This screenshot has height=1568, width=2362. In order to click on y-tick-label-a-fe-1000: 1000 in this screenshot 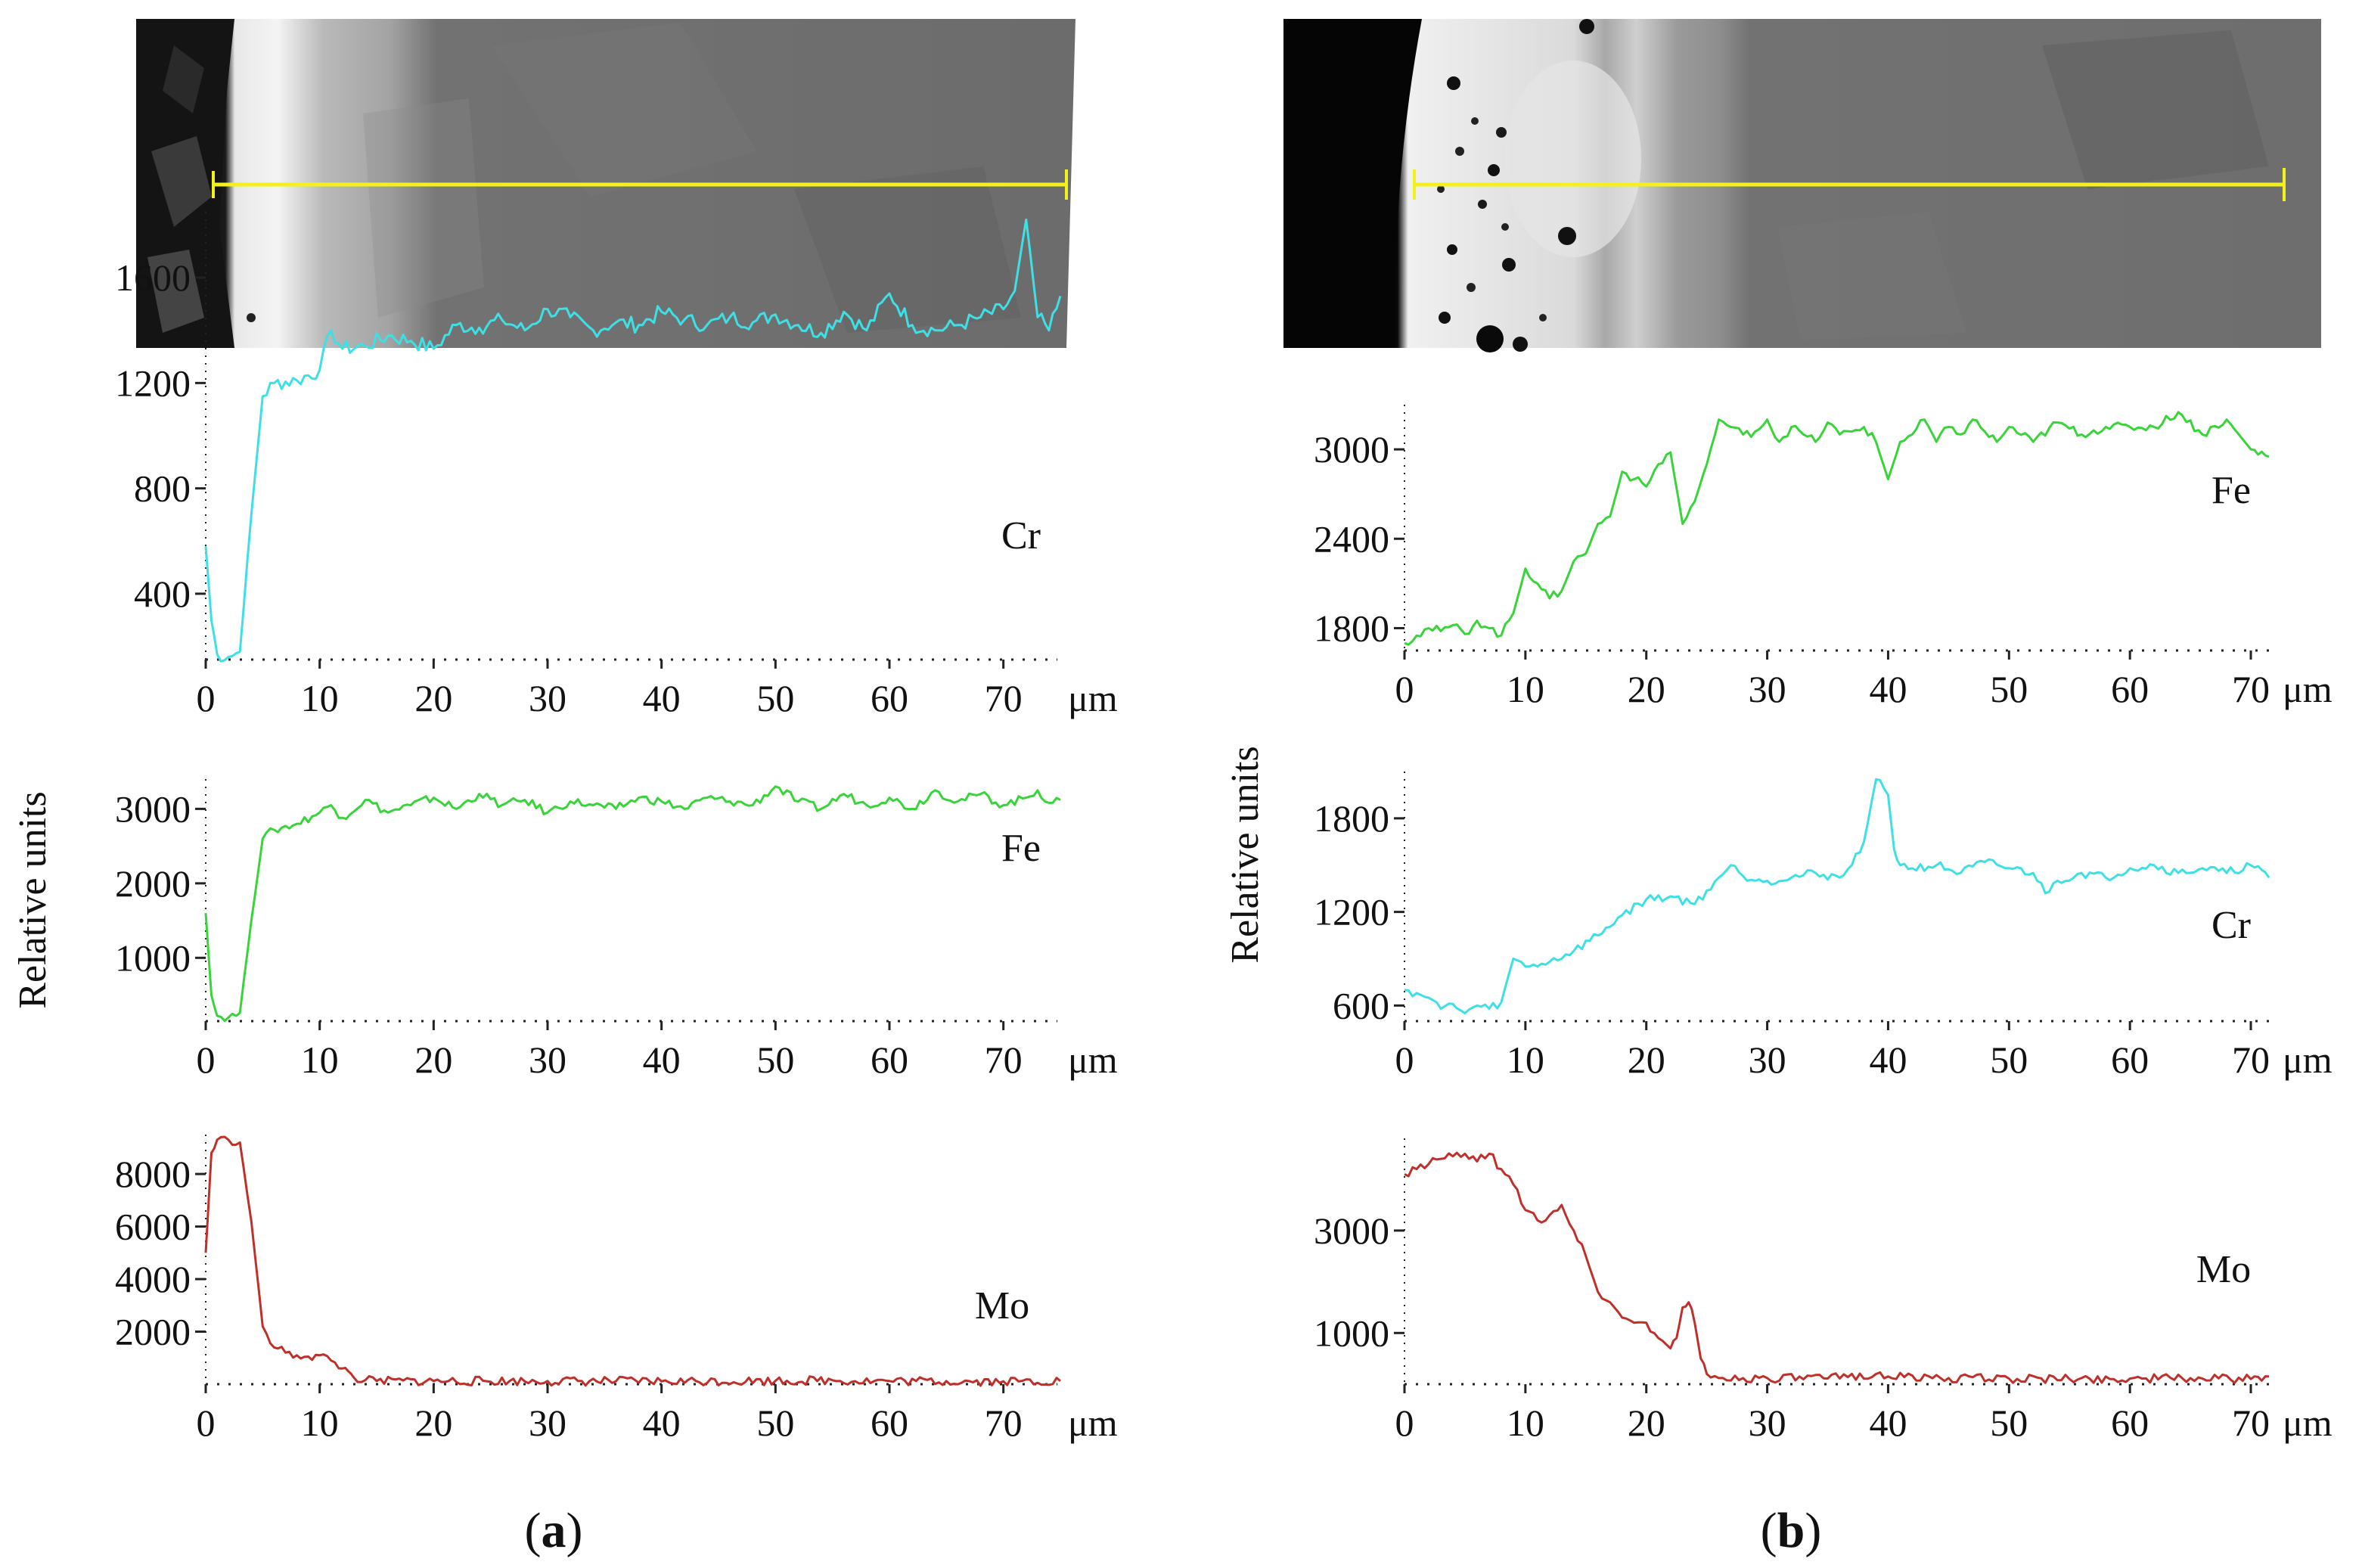, I will do `click(153, 957)`.